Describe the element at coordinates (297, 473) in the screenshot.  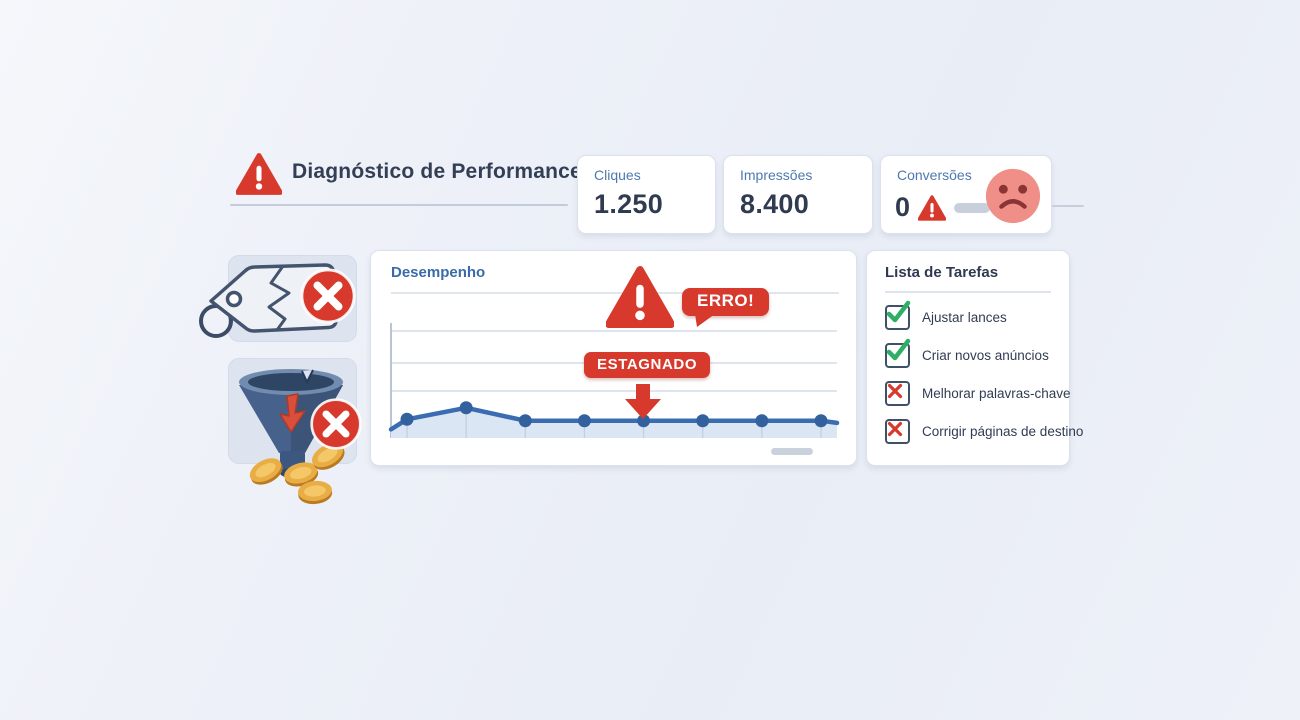
I see `coins-icon` at that location.